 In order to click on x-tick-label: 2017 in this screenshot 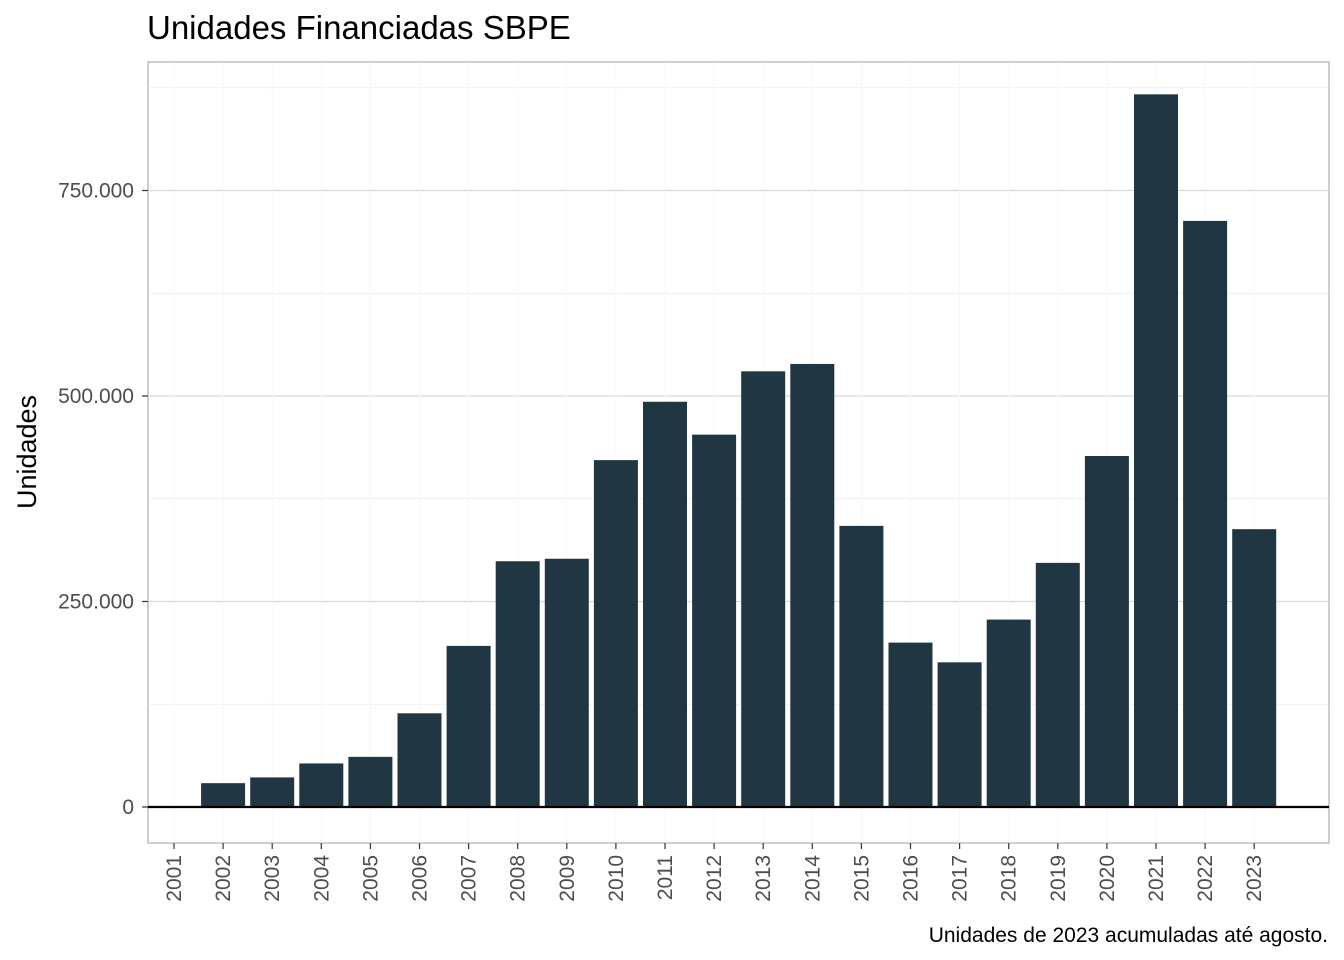, I will do `click(960, 878)`.